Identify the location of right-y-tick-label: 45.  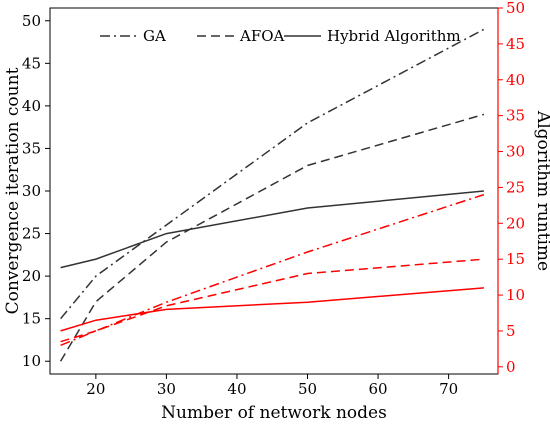
(515, 44).